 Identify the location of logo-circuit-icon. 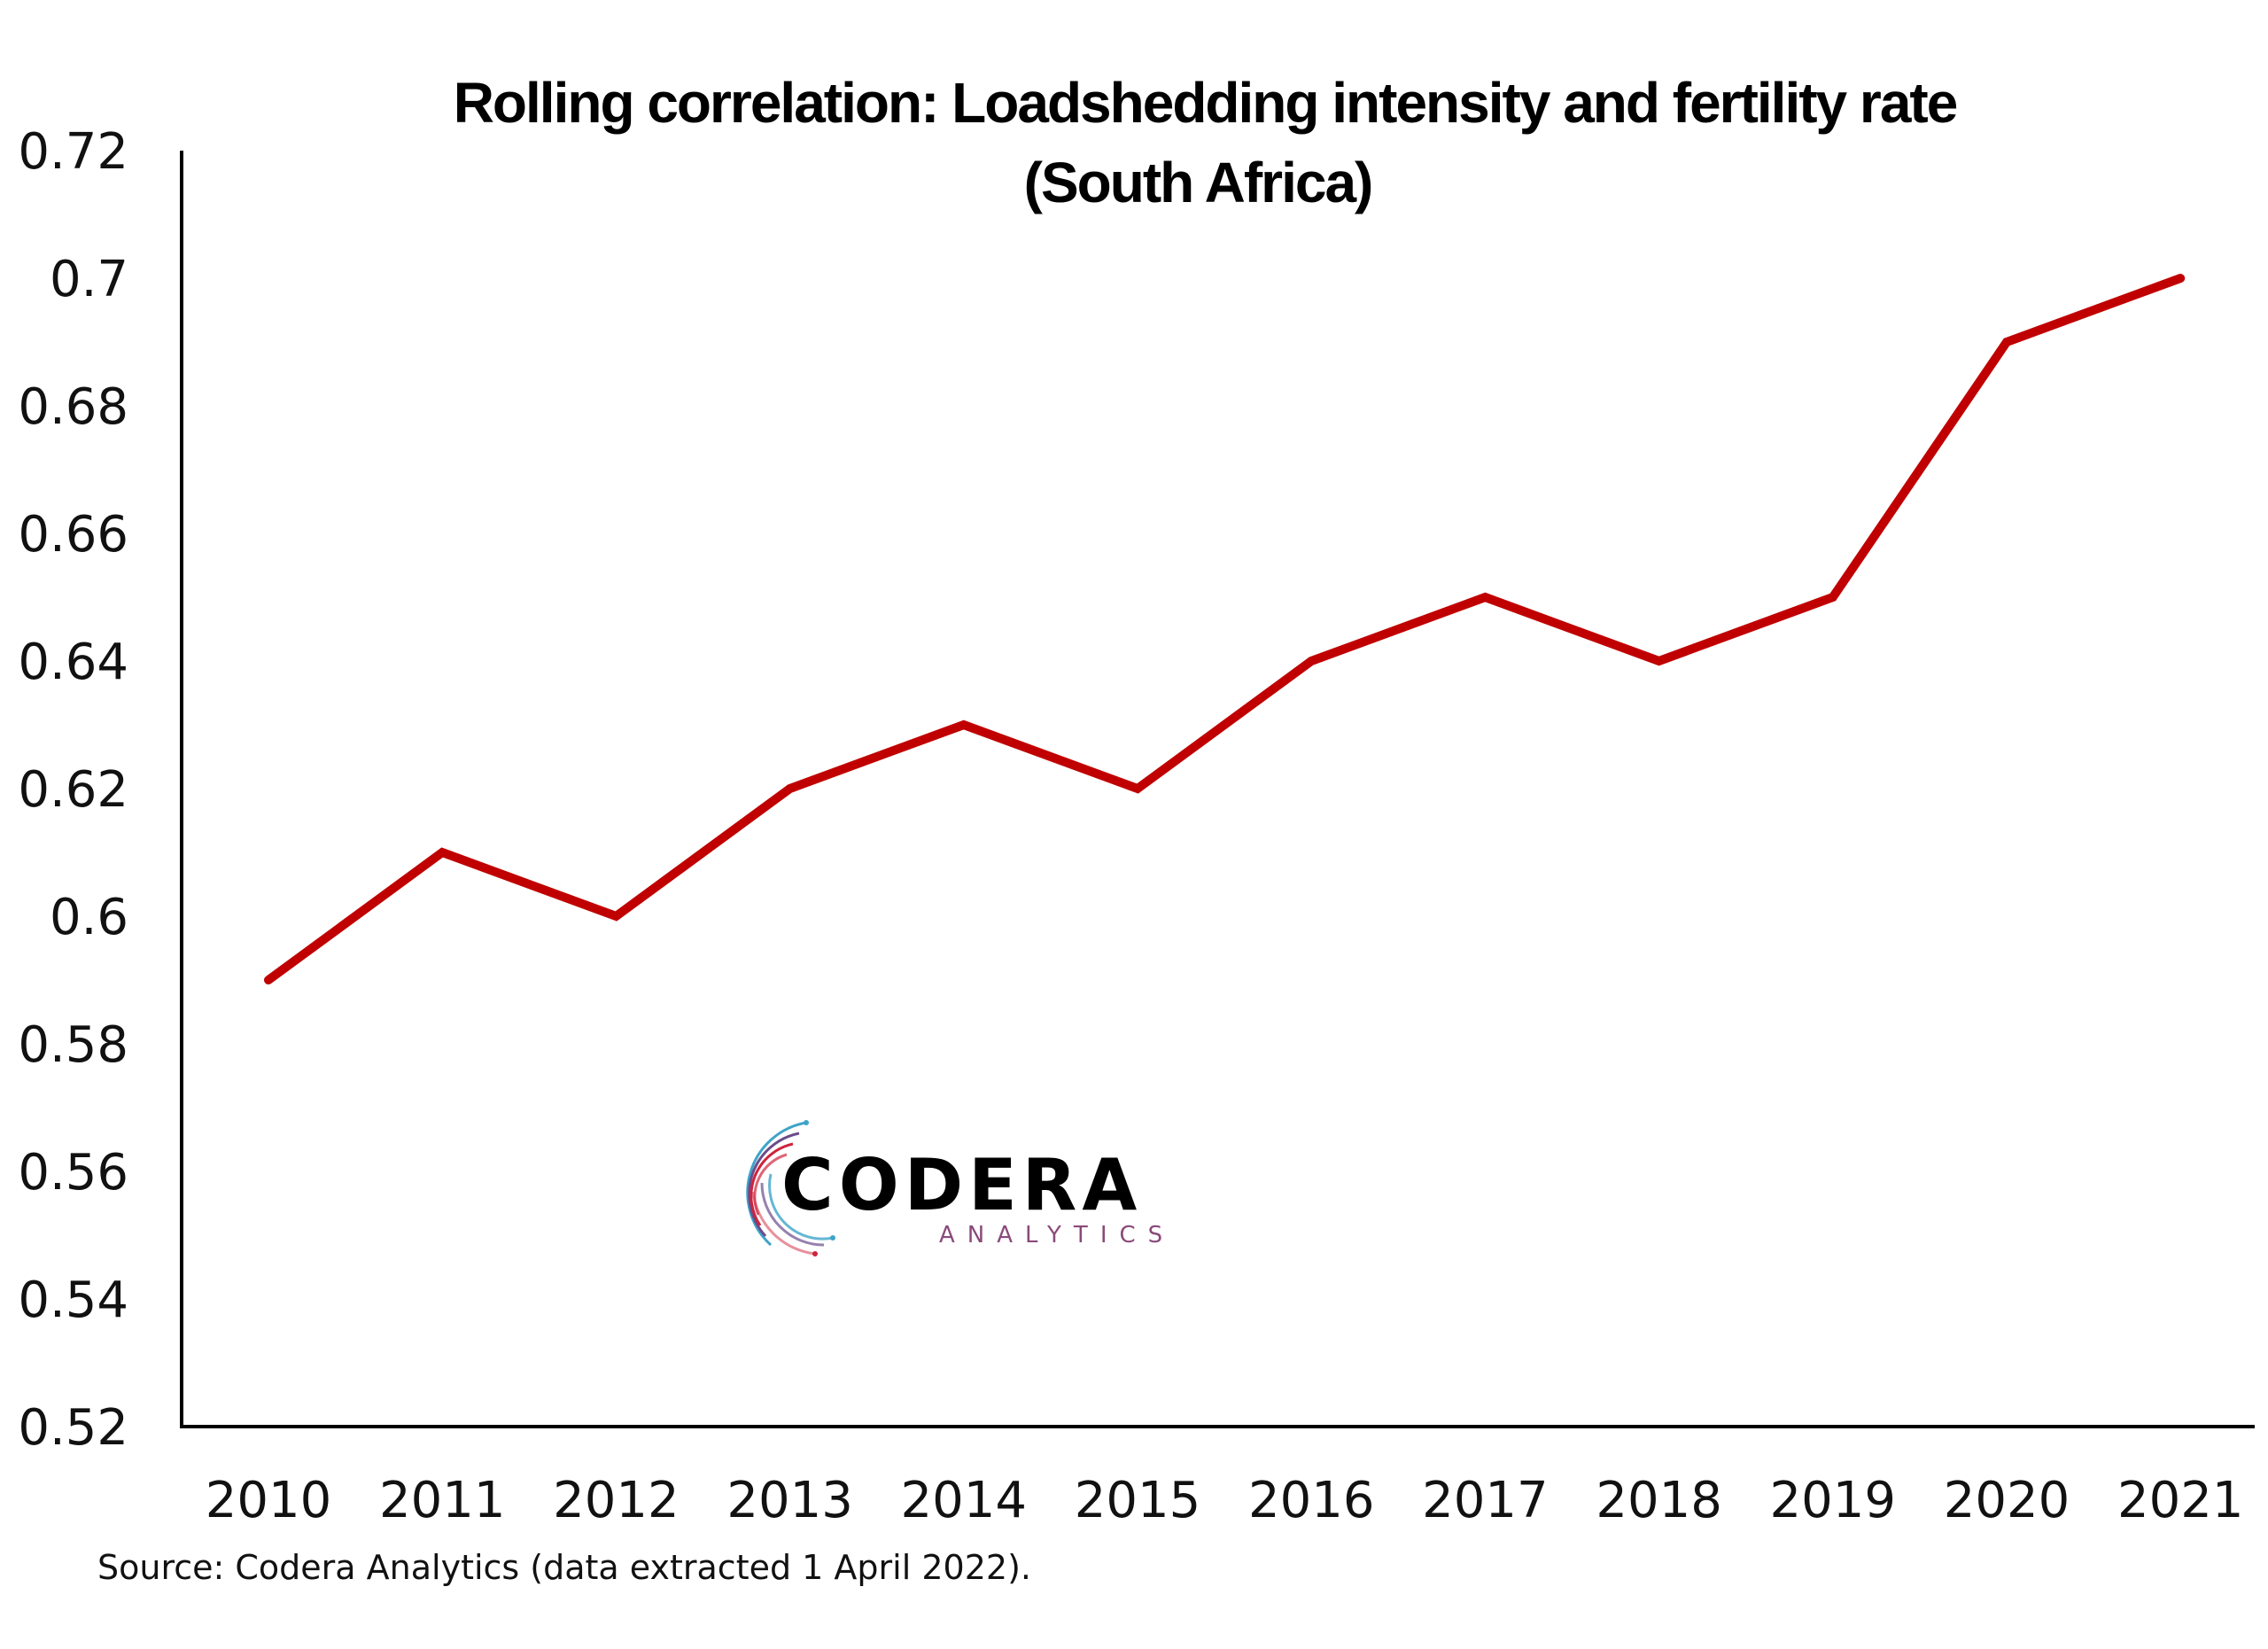
(790, 1188).